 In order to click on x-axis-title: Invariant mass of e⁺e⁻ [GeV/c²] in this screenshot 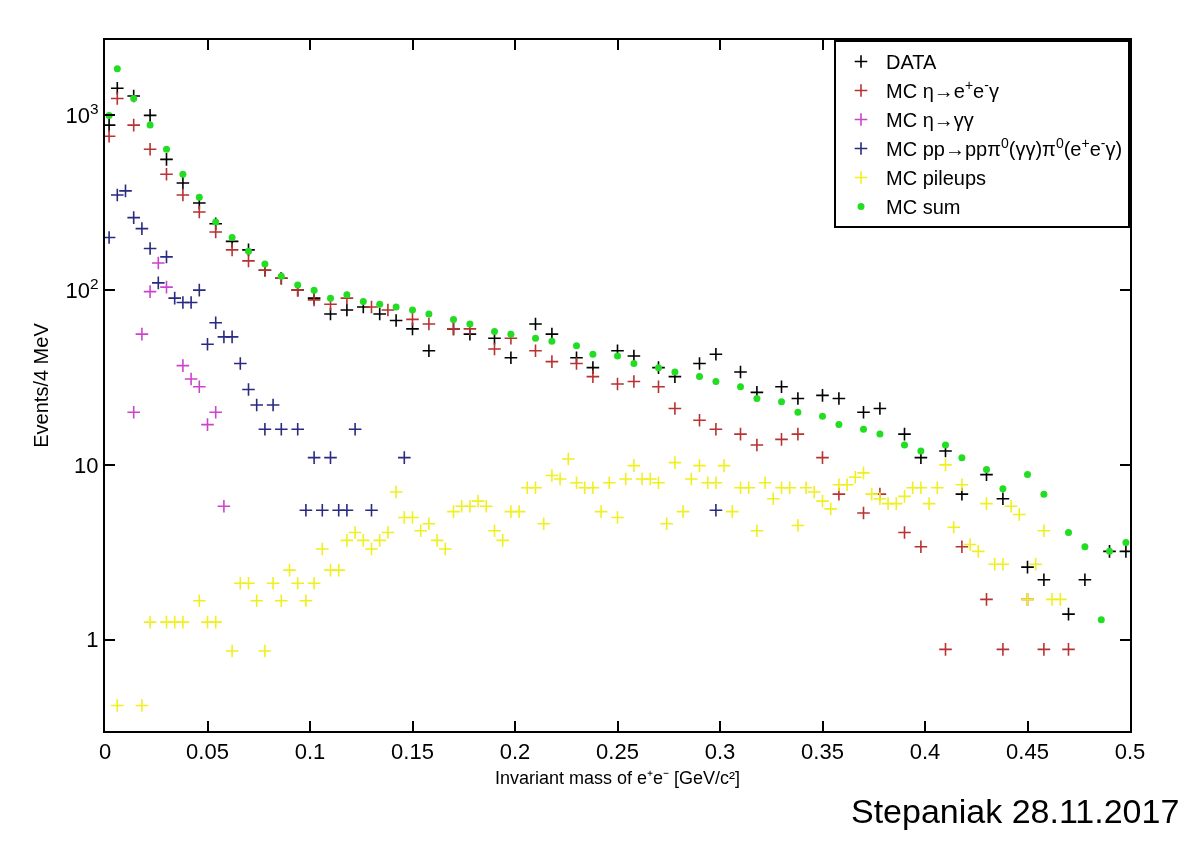, I will do `click(617, 778)`.